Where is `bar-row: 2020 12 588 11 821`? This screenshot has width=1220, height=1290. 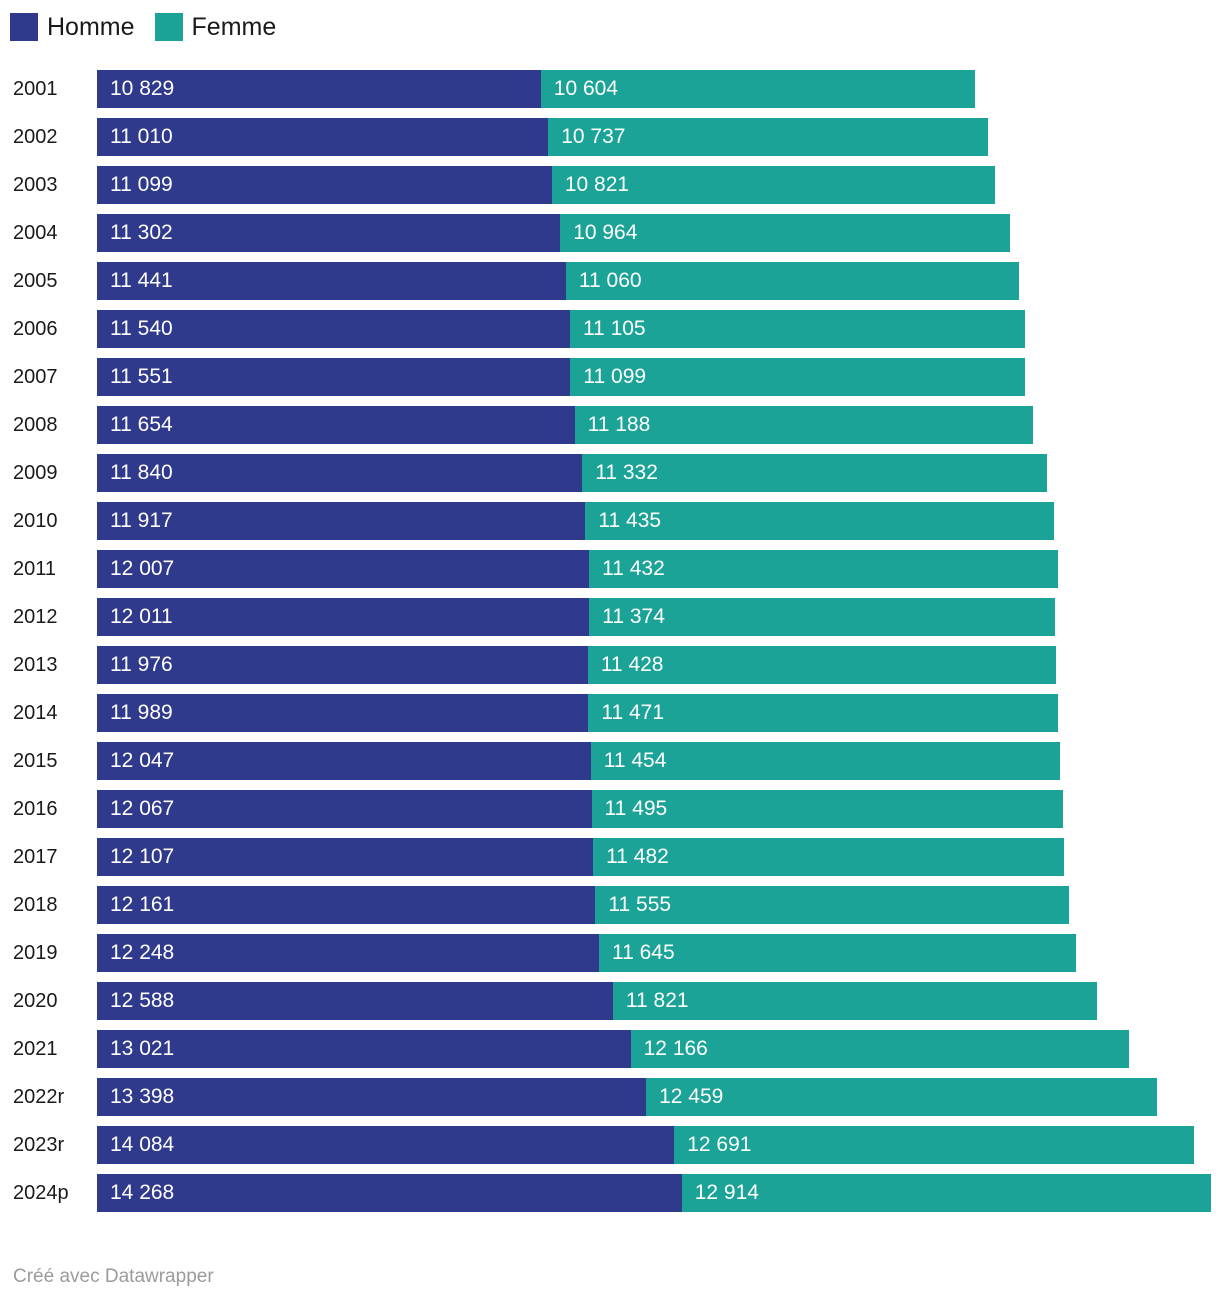
bar-row: 2020 12 588 11 821 is located at coordinates (610, 1001).